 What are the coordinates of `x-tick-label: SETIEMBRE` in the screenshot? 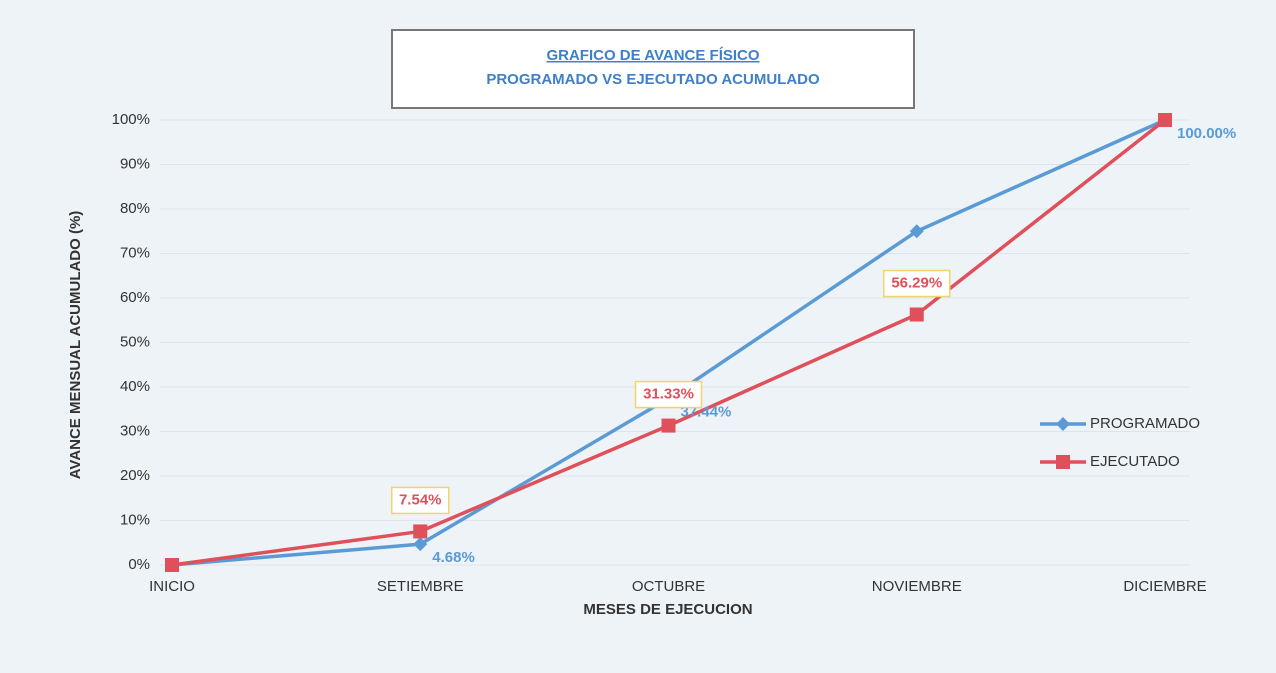 It's located at (420, 586).